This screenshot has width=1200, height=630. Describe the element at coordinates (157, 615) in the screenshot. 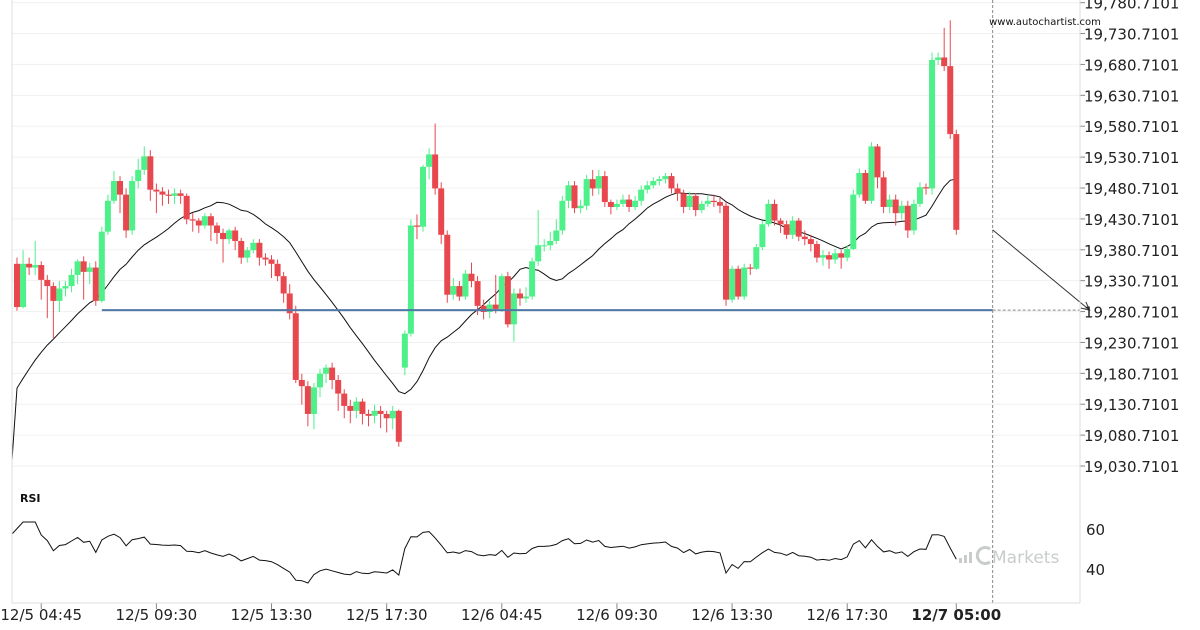

I see `x-tick-label: 12/5 09:30` at that location.